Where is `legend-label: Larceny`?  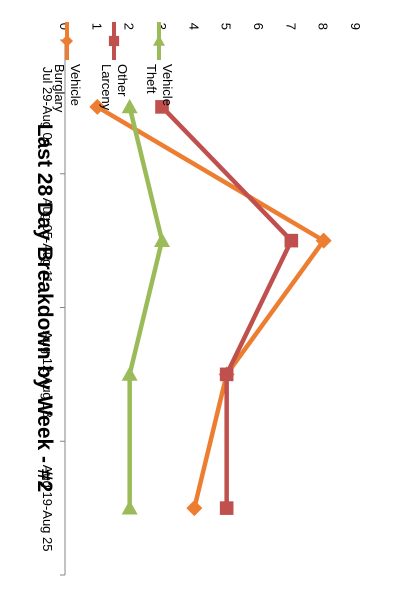
legend-label: Larceny is located at coordinates (106, 87).